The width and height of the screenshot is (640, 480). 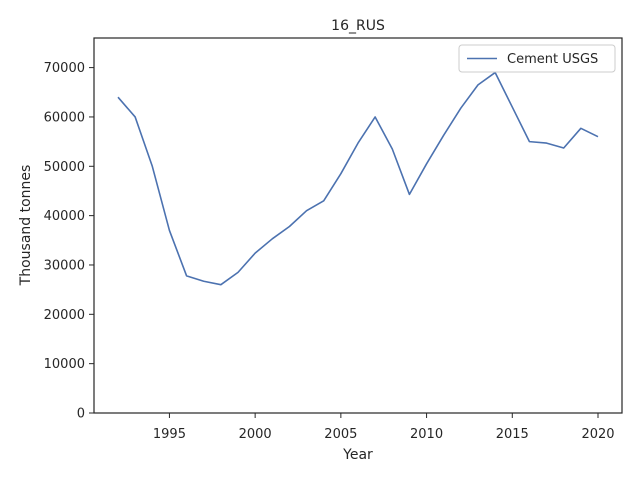 What do you see at coordinates (169, 434) in the screenshot?
I see `x-tick-label: 1995` at bounding box center [169, 434].